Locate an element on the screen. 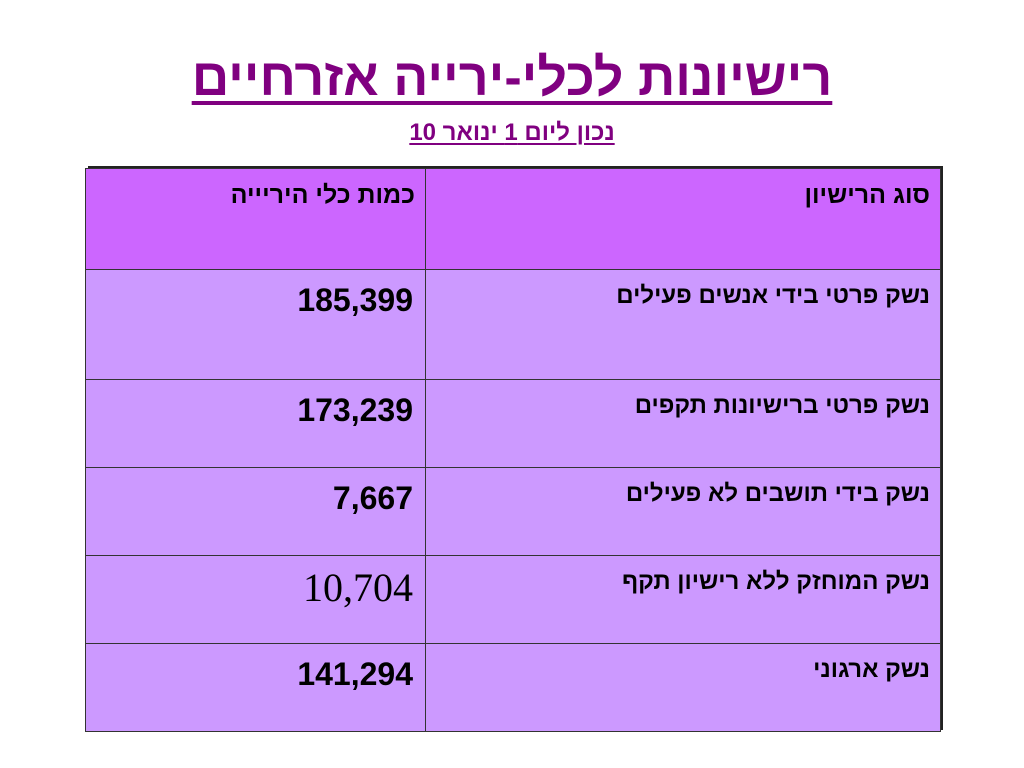 The width and height of the screenshot is (1024, 768). table-row: נשק ארגוני 141,294 is located at coordinates (513, 687).